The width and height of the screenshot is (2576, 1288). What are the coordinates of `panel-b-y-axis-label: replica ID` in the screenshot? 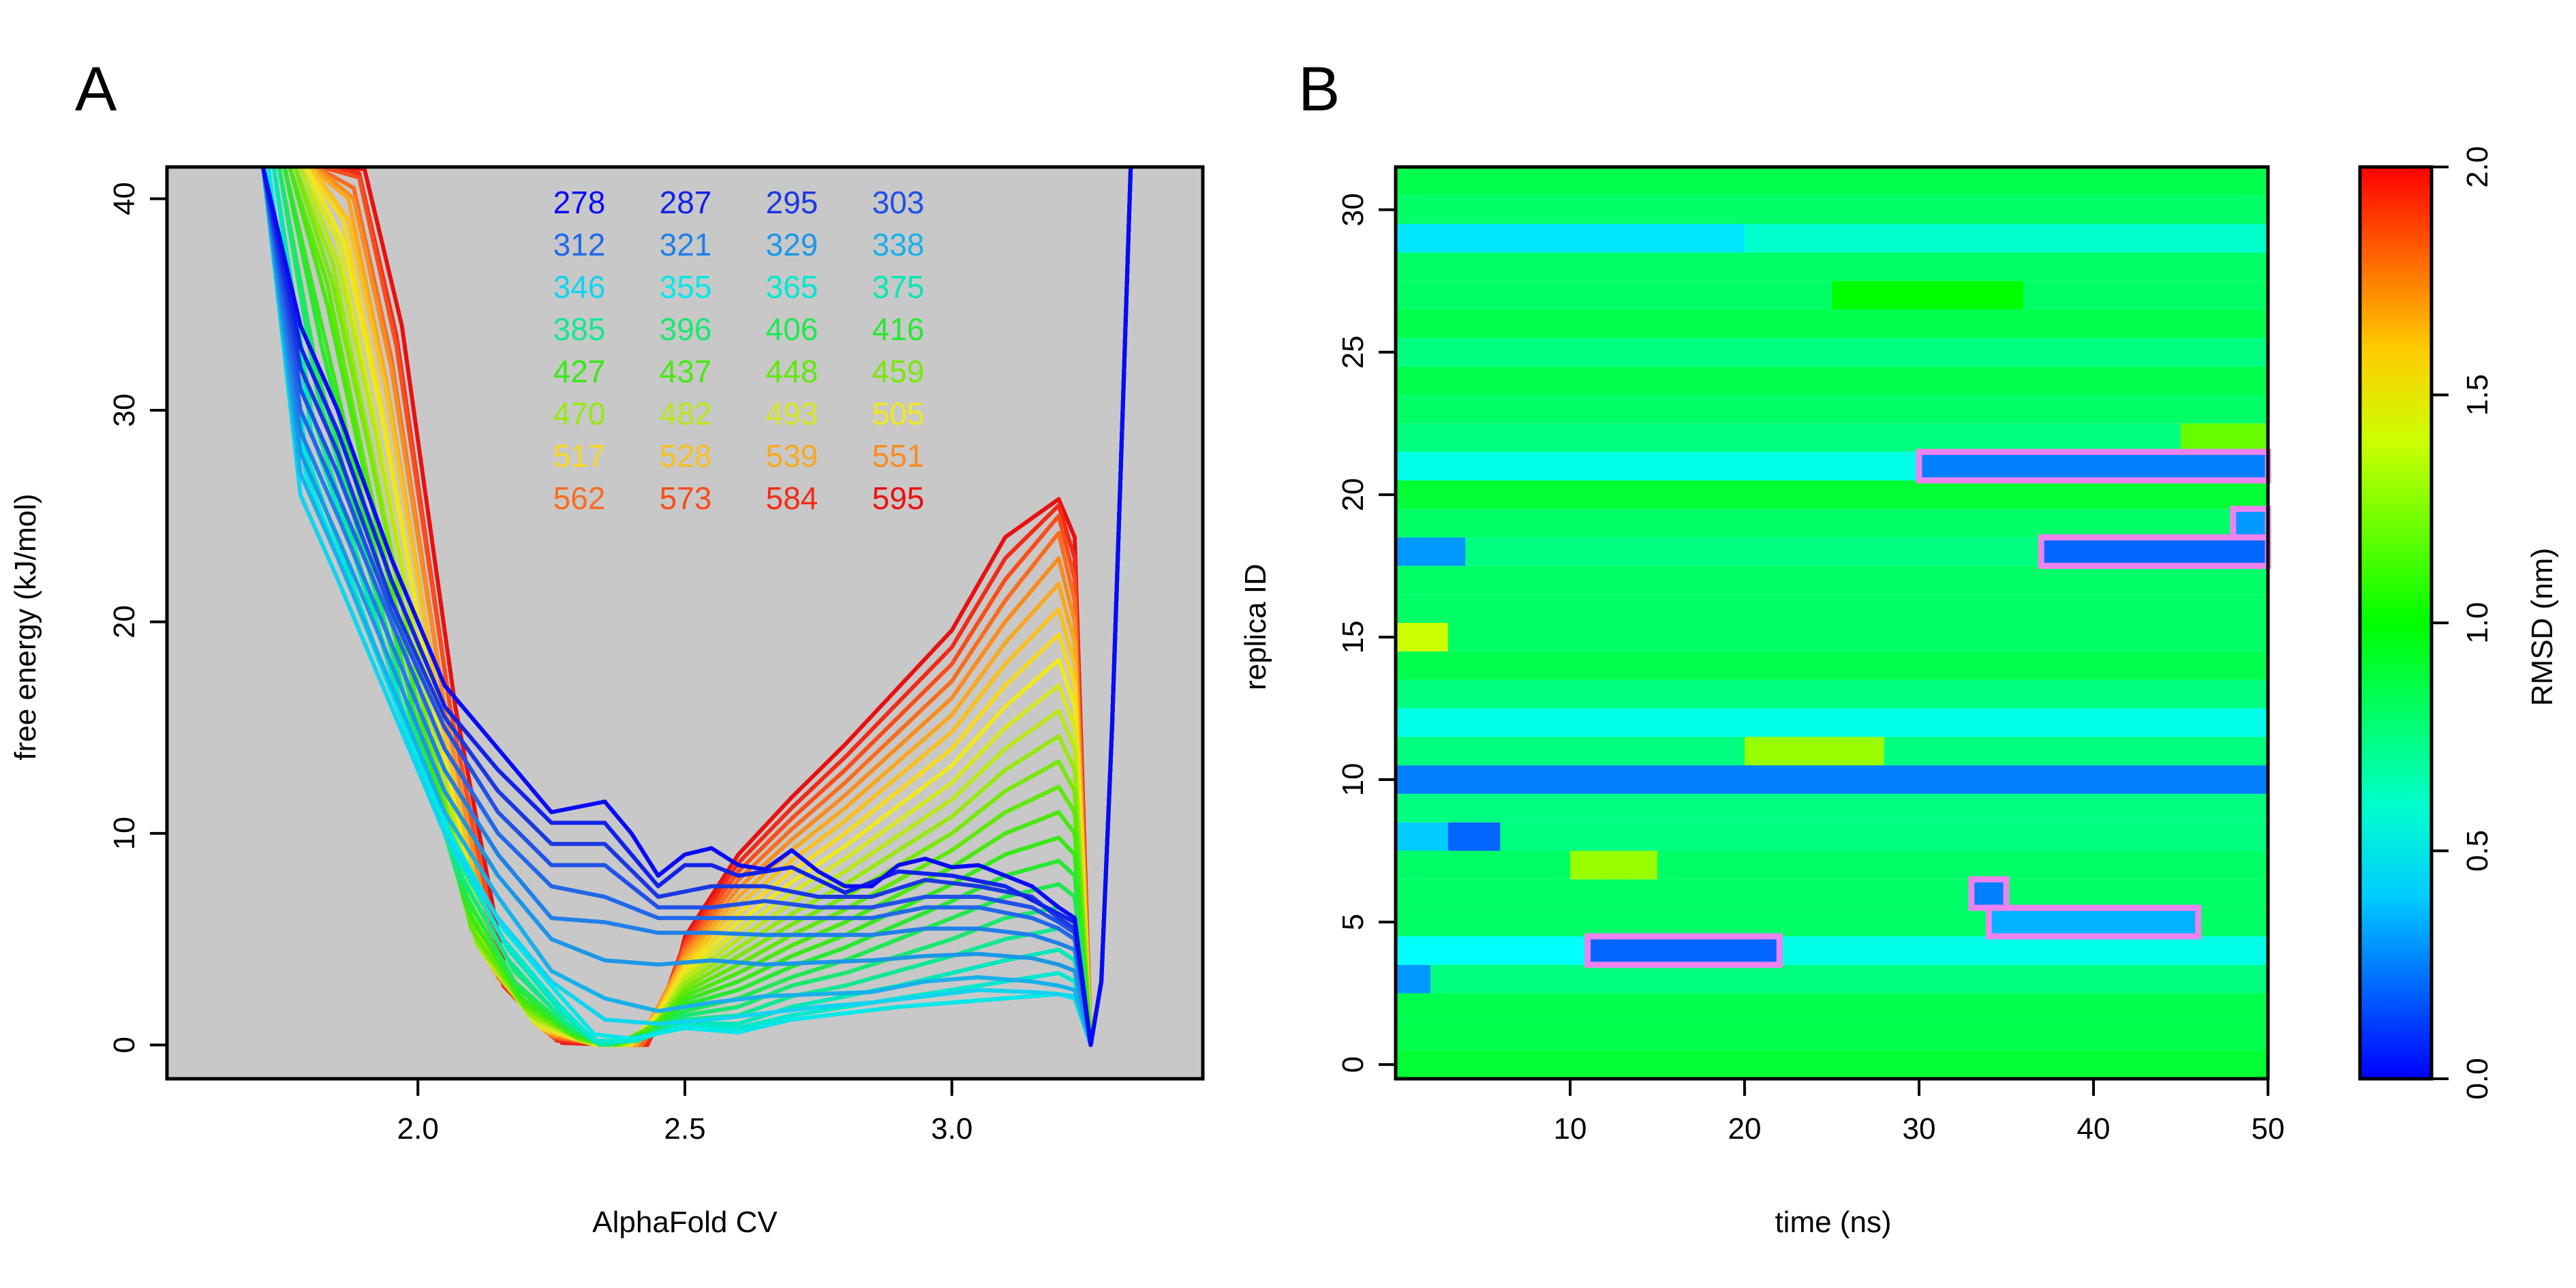 It's located at (1255, 627).